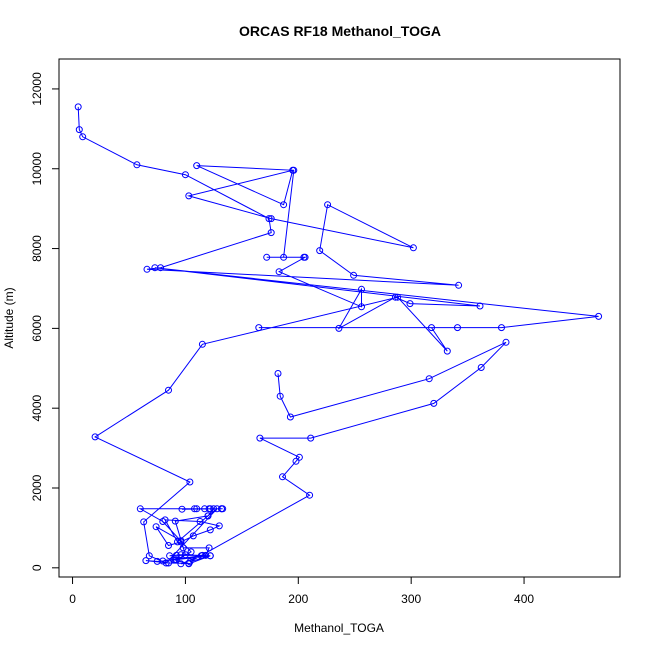 The width and height of the screenshot is (650, 650). What do you see at coordinates (72, 599) in the screenshot?
I see `x-tick-label: 0` at bounding box center [72, 599].